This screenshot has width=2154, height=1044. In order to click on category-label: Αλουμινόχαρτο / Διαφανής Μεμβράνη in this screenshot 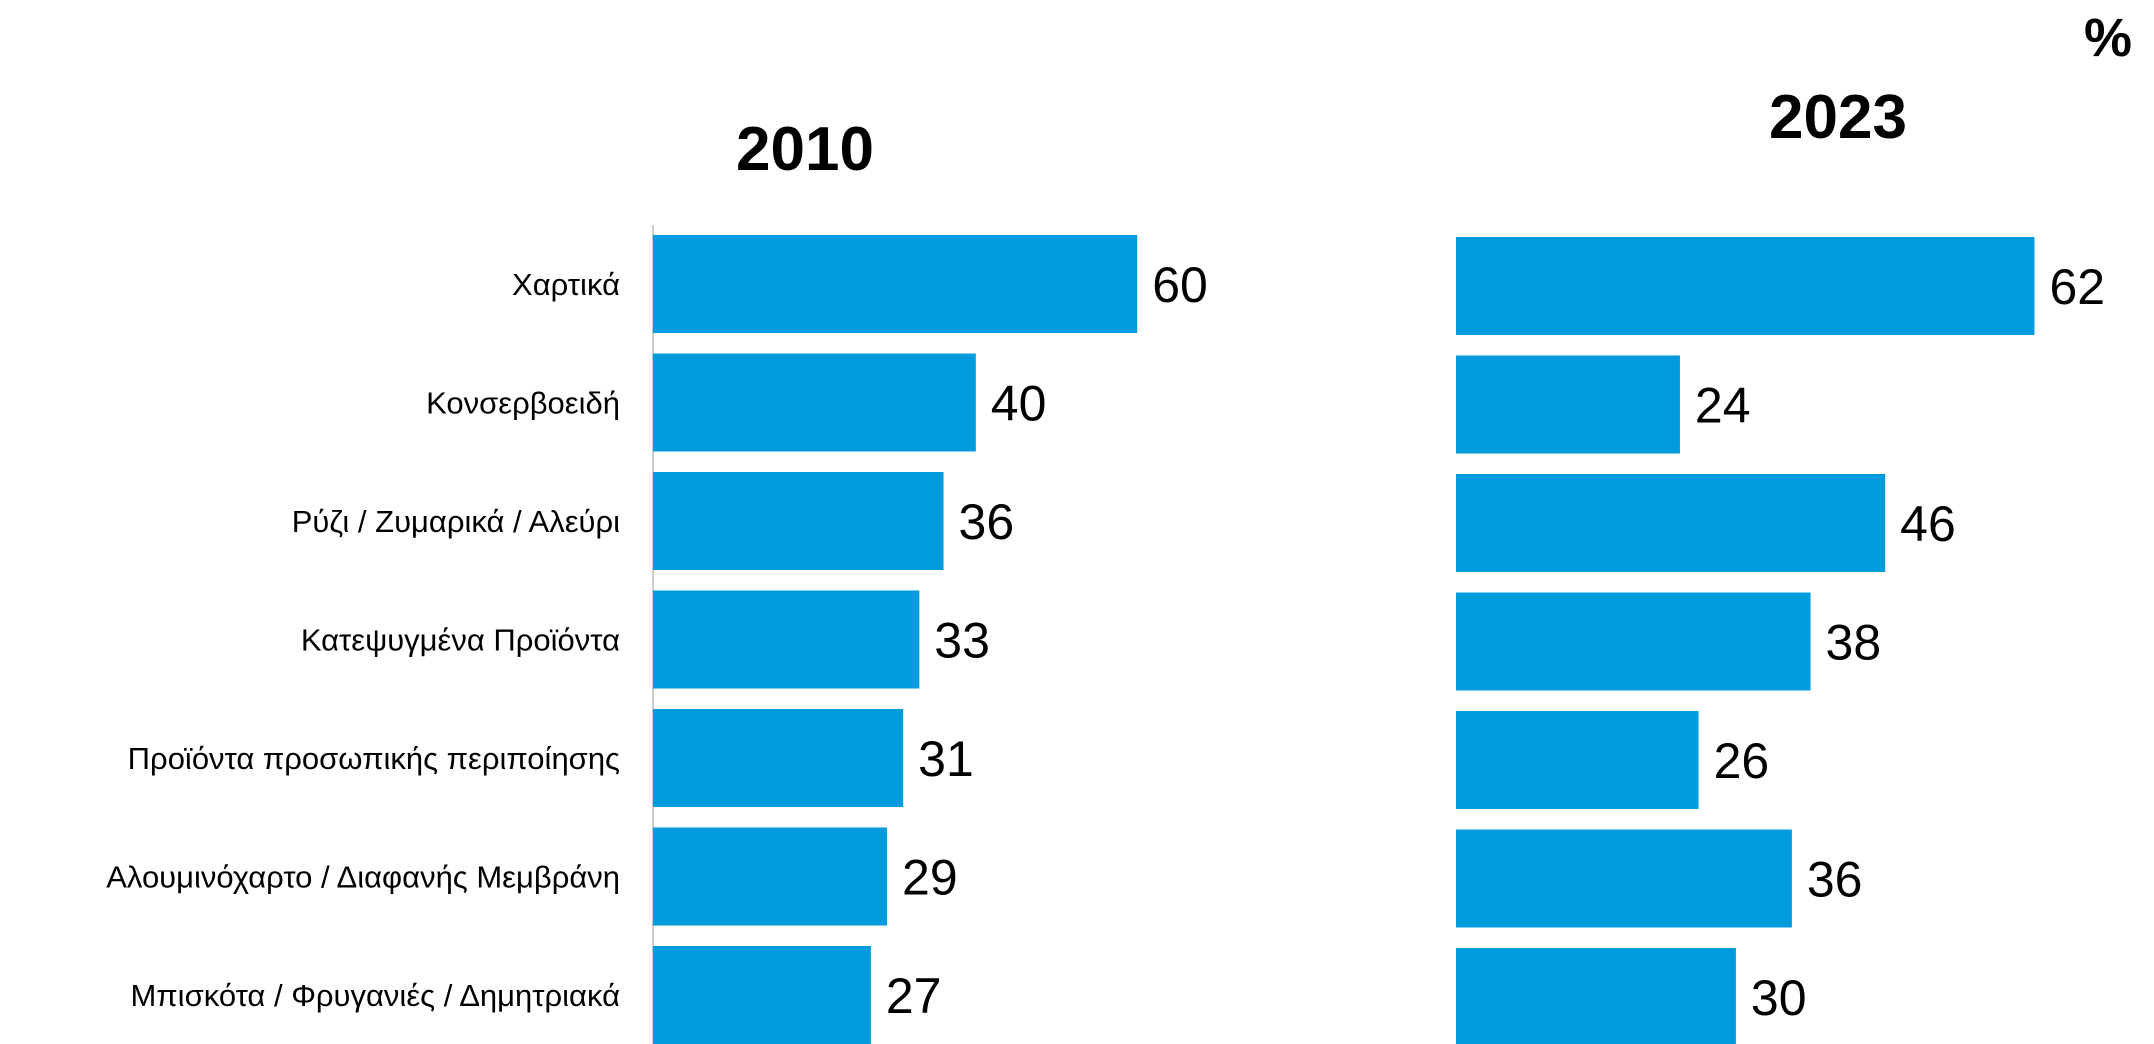, I will do `click(363, 877)`.